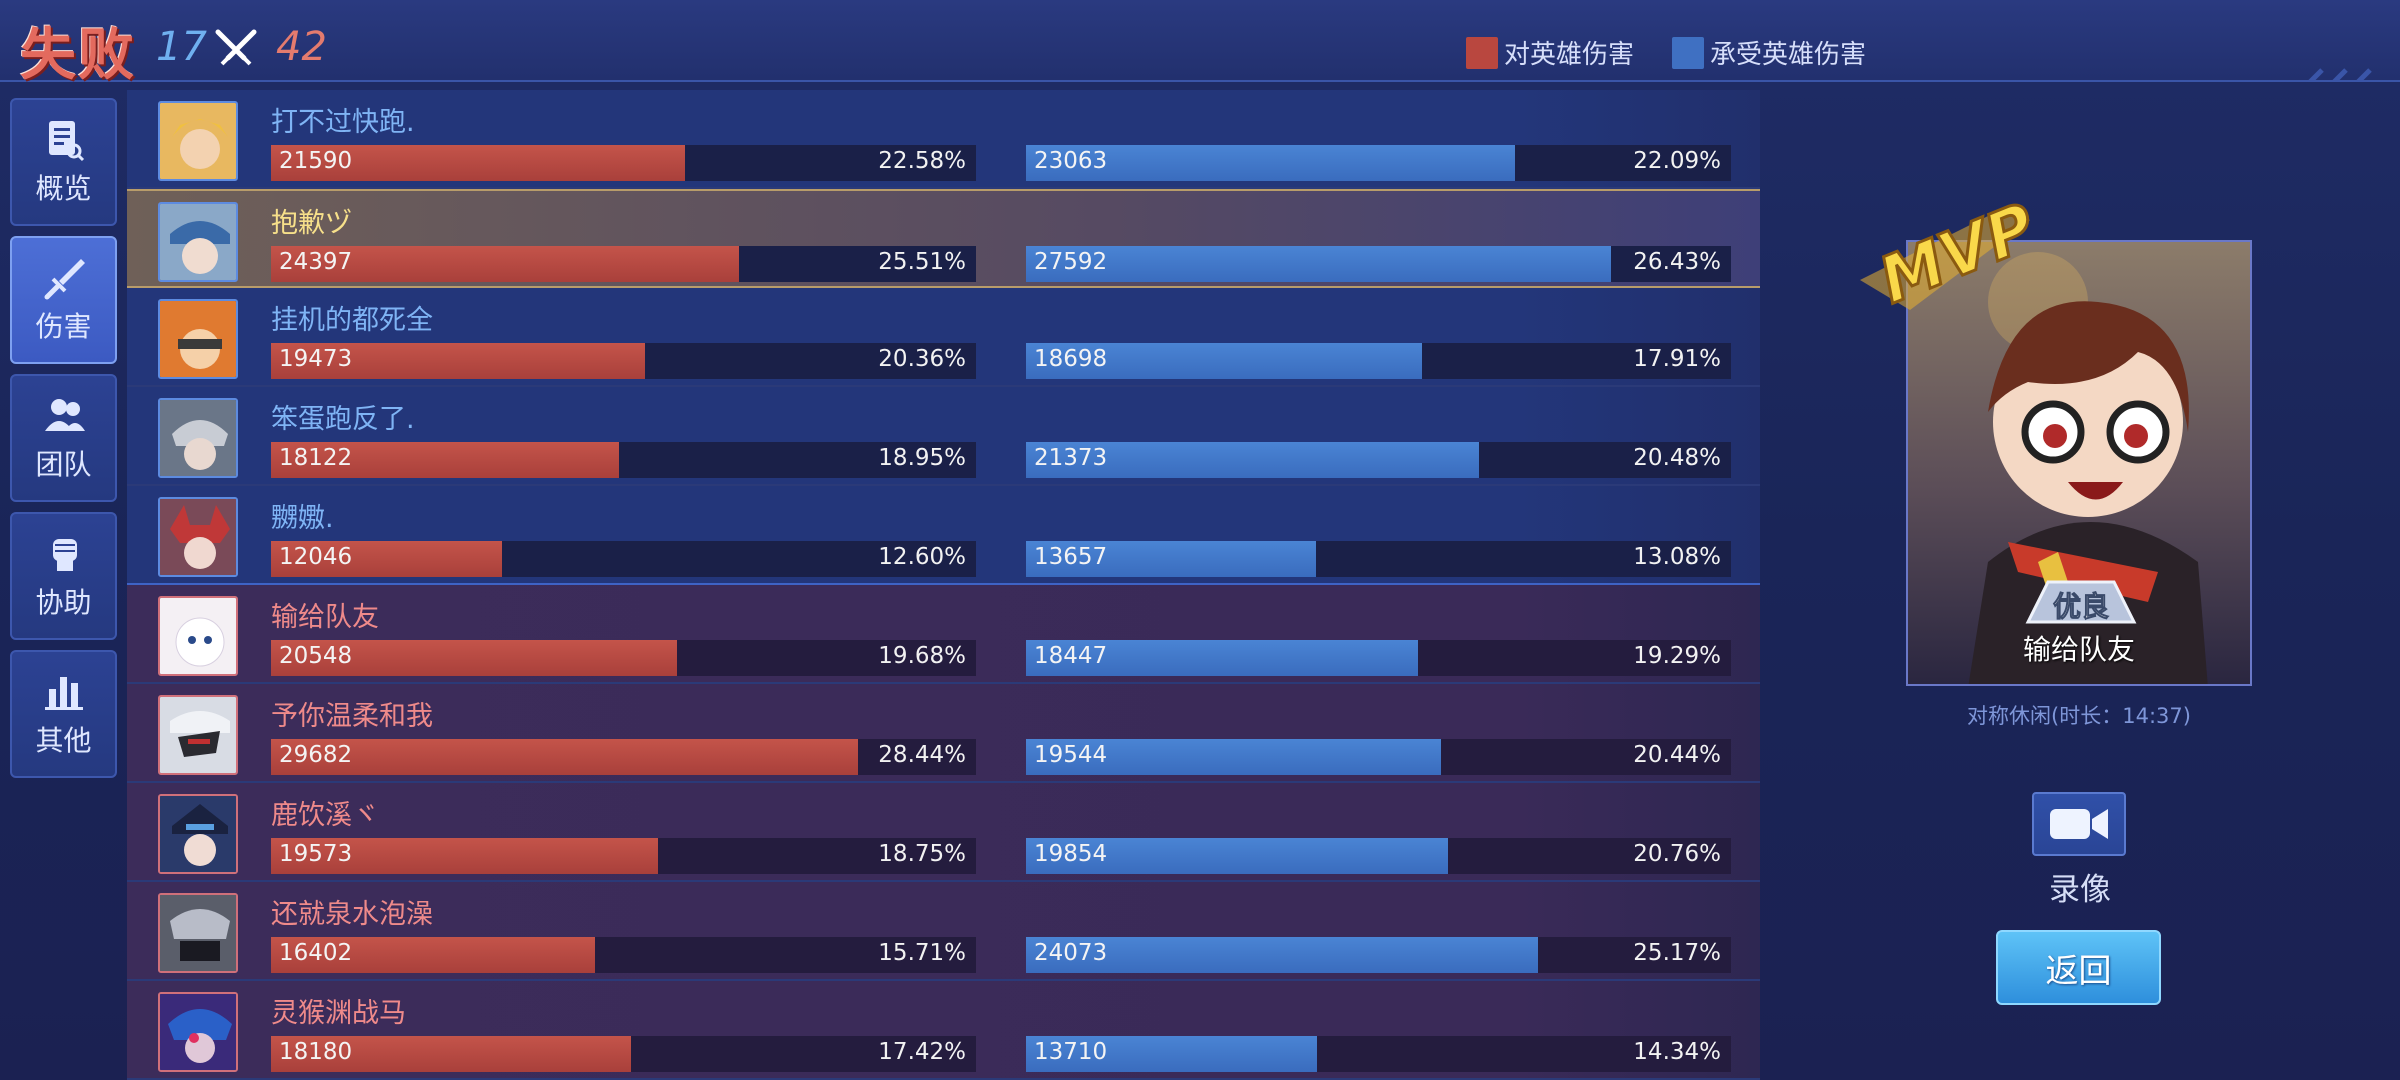  What do you see at coordinates (63, 162) in the screenshot?
I see `nav-tab-overview: 概览` at bounding box center [63, 162].